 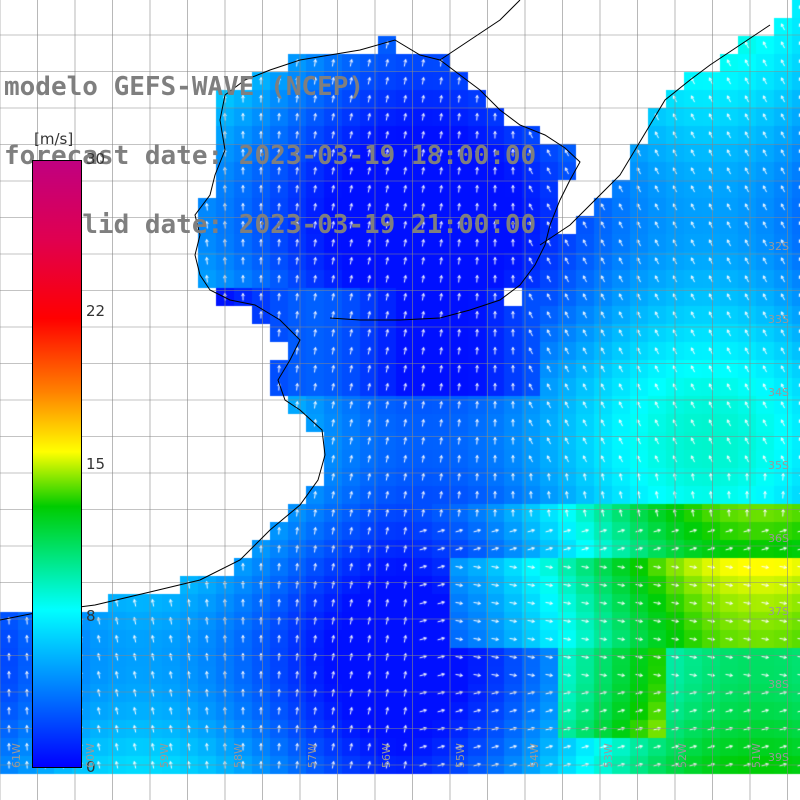 What do you see at coordinates (312, 755) in the screenshot?
I see `longitude-label: 57W` at bounding box center [312, 755].